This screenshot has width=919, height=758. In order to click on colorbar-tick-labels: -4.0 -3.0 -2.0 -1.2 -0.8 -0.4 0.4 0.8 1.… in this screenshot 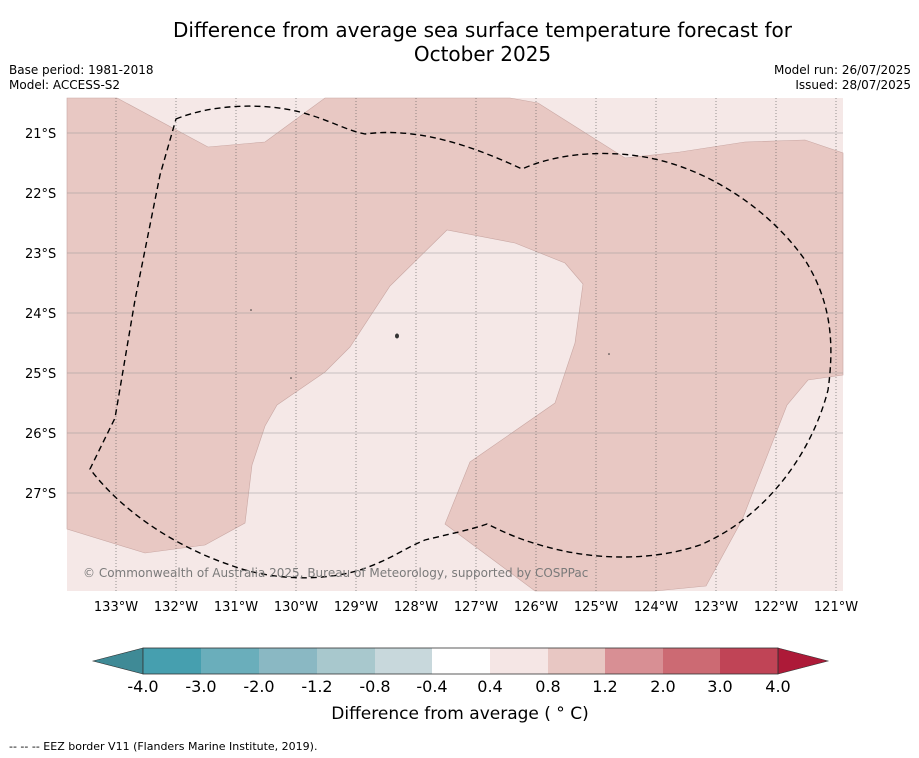, I will do `click(458, 686)`.